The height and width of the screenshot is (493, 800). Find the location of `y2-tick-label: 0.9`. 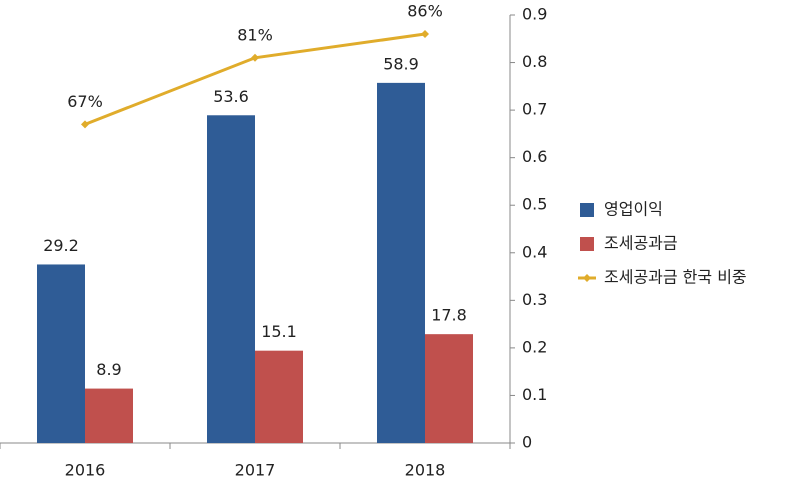

y2-tick-label: 0.9 is located at coordinates (534, 14).